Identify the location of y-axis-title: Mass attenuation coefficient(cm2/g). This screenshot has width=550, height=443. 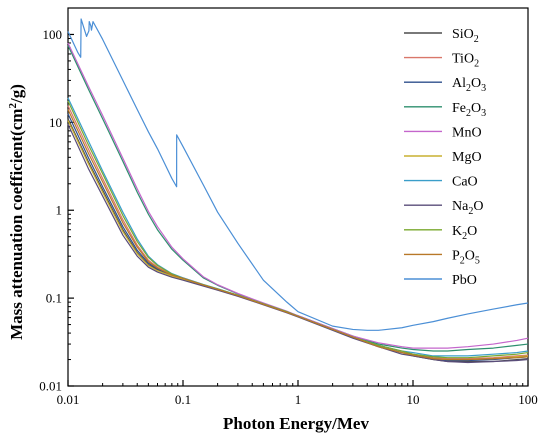
(16, 212).